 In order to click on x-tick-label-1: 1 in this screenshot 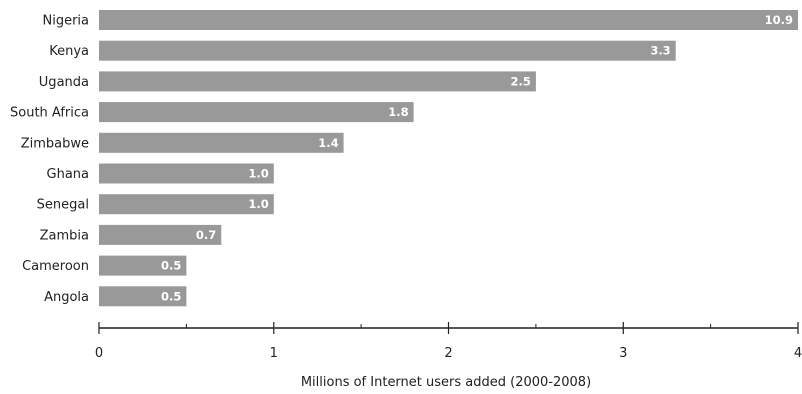, I will do `click(274, 353)`.